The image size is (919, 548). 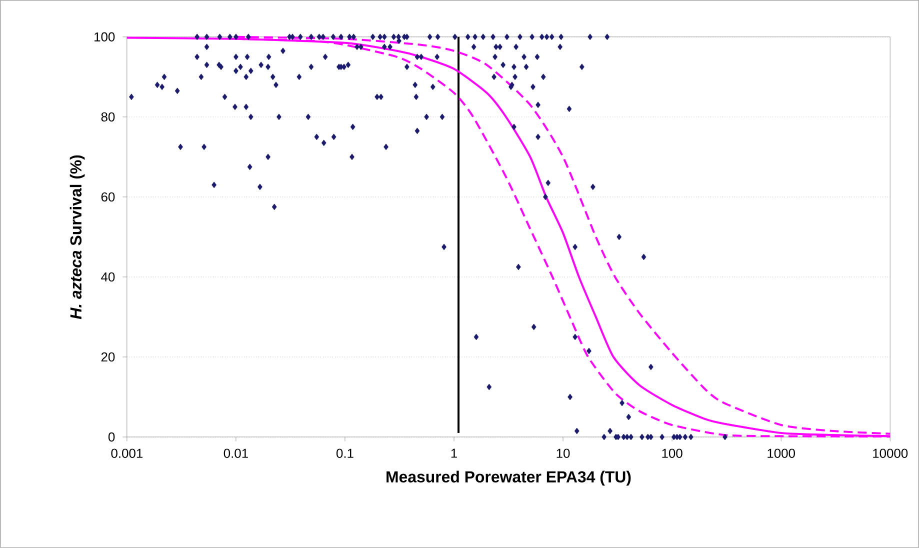 I want to click on x-tick-label: 10000, so click(x=890, y=453).